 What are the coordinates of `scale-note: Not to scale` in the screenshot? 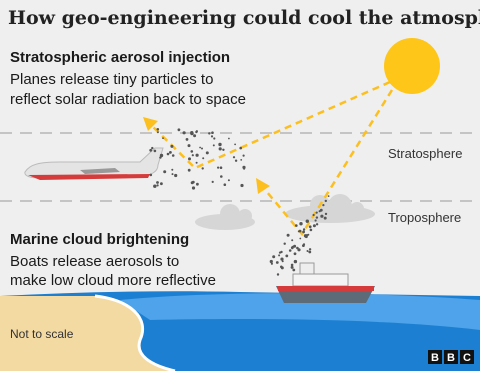 It's located at (42, 334).